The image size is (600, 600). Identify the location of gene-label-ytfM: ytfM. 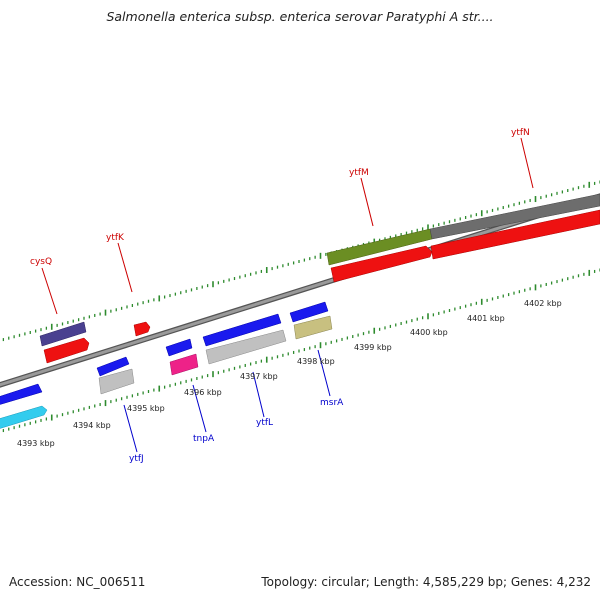
(359, 173).